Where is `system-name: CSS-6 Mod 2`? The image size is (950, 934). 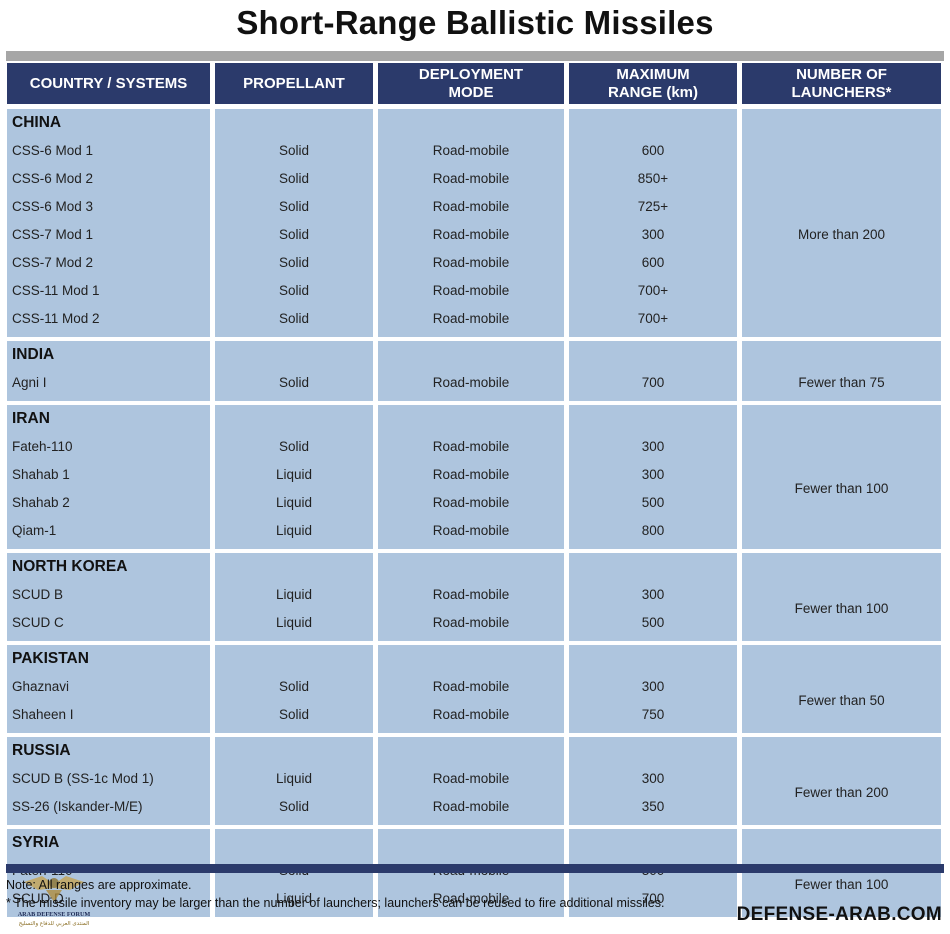 system-name: CSS-6 Mod 2 is located at coordinates (53, 178).